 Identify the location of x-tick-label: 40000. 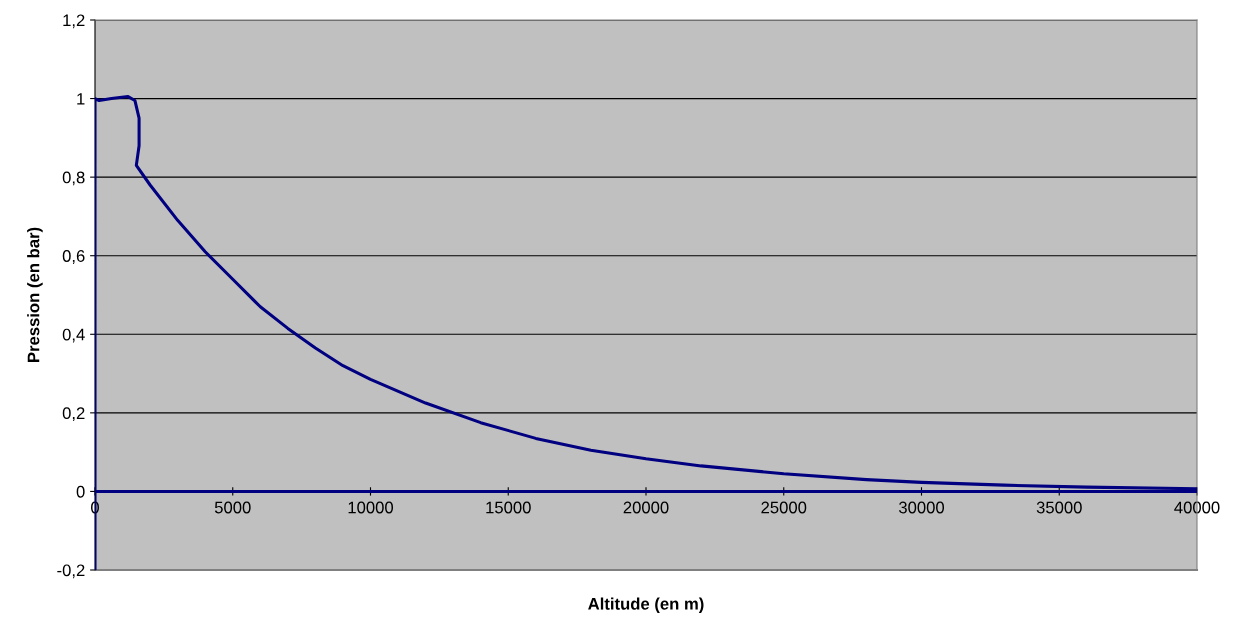
(1197, 507).